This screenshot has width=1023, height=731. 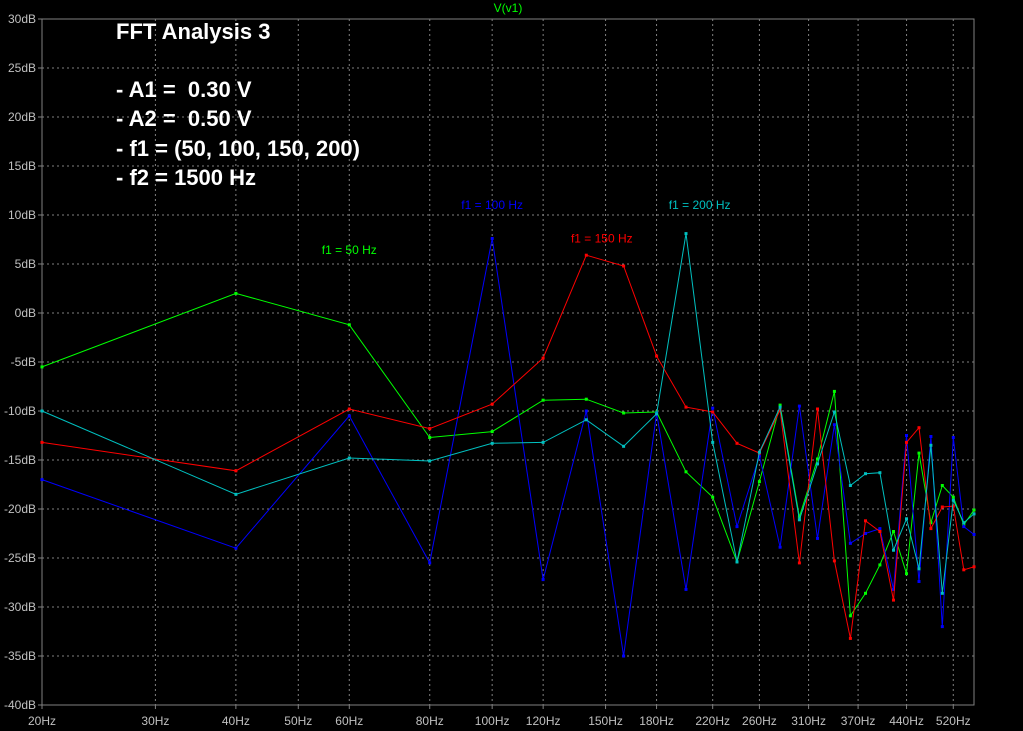 I want to click on trace-title: V(v1), so click(x=508, y=8).